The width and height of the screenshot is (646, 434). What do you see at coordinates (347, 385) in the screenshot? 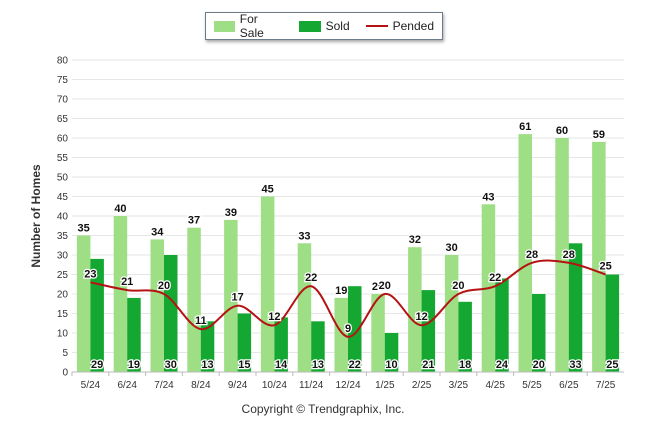
I see `x-tick-label: 12/24` at bounding box center [347, 385].